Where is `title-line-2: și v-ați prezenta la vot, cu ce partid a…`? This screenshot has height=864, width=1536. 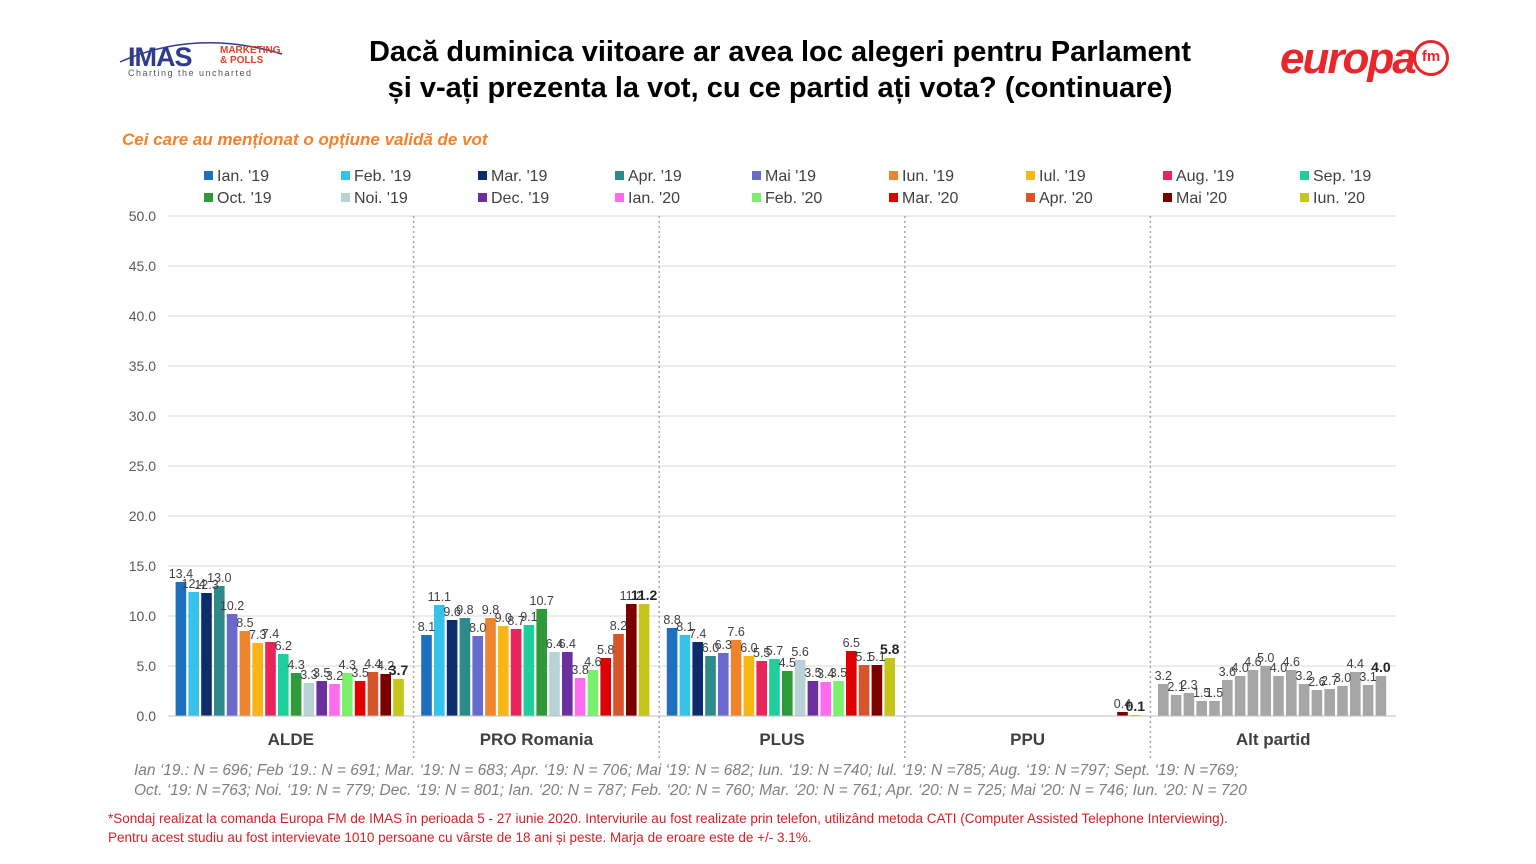
title-line-2: și v-ați prezenta la vot, cu ce partid a… is located at coordinates (780, 88).